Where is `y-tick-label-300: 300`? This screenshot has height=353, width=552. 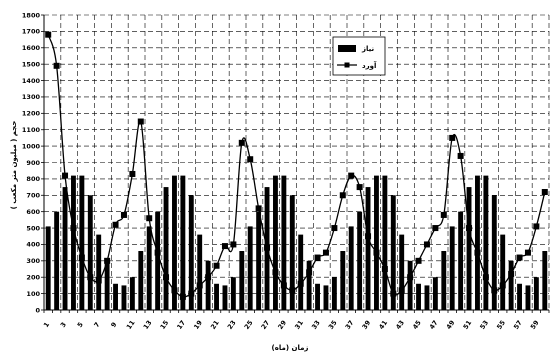 y-tick-label-300: 300 is located at coordinates (33, 261).